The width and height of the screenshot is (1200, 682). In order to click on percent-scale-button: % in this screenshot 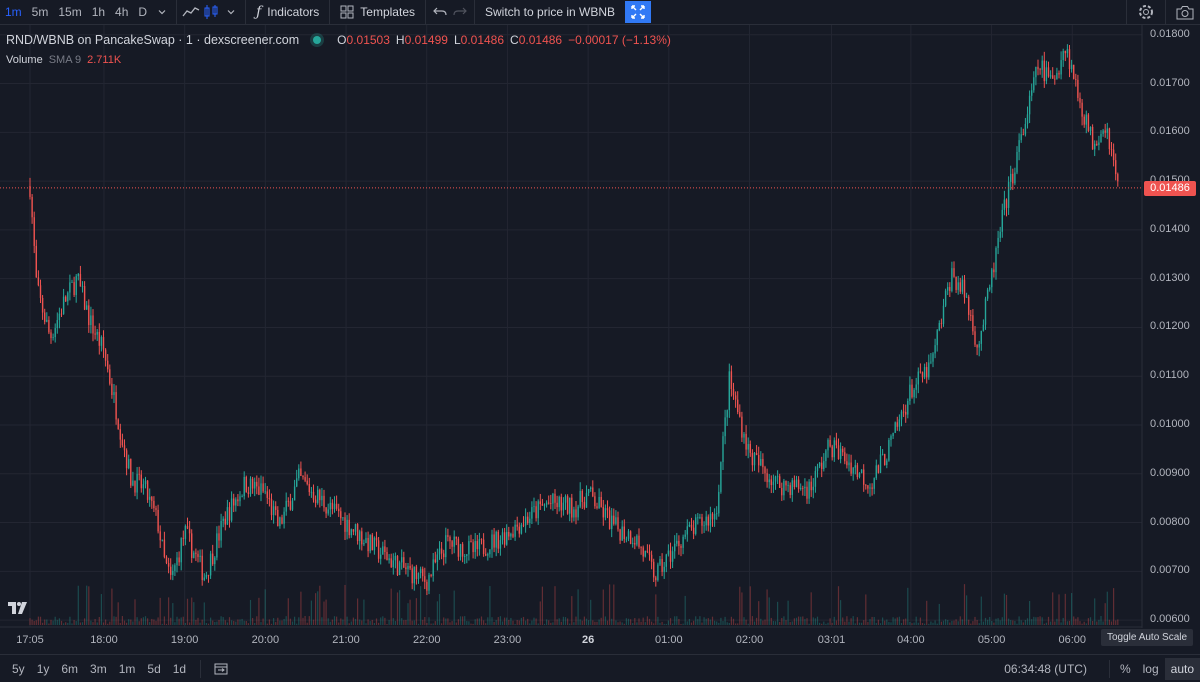, I will do `click(1125, 668)`.